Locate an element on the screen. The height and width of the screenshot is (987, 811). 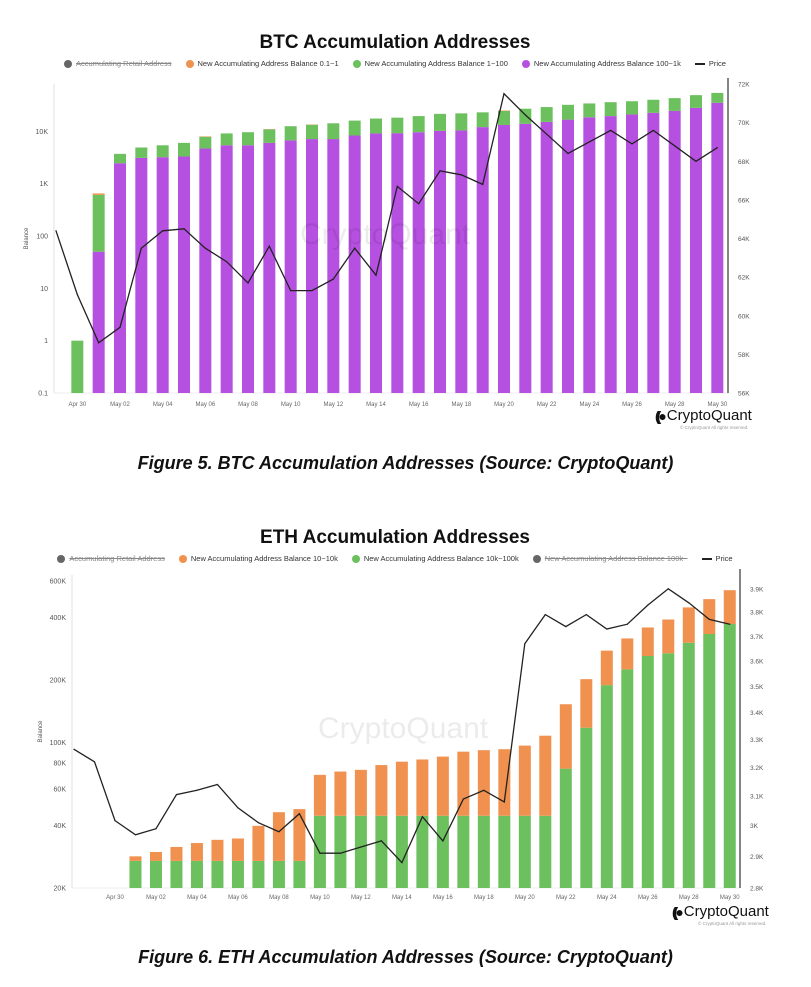
x-tick-label: May 06 is located at coordinates (238, 898).